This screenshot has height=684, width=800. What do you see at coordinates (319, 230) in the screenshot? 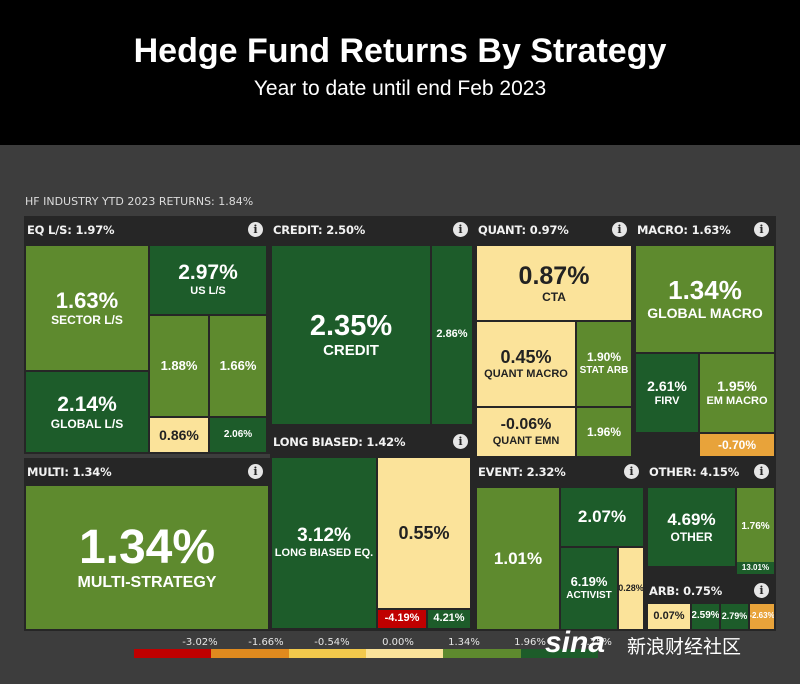
I see `group-header-credit: CREDIT: 2.50%` at bounding box center [319, 230].